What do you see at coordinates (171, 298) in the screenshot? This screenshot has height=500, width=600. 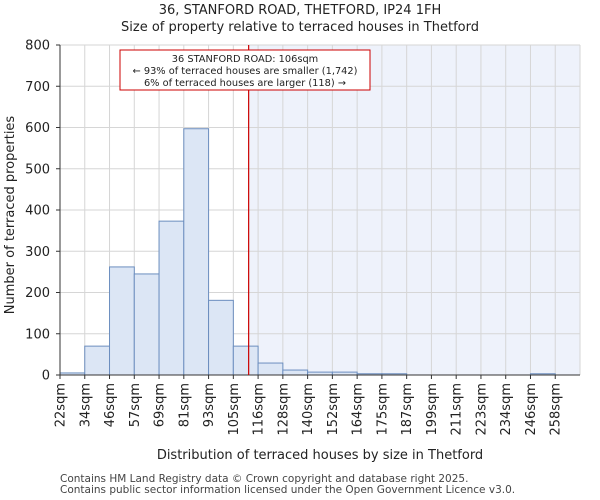 I see `bar-69sqm` at bounding box center [171, 298].